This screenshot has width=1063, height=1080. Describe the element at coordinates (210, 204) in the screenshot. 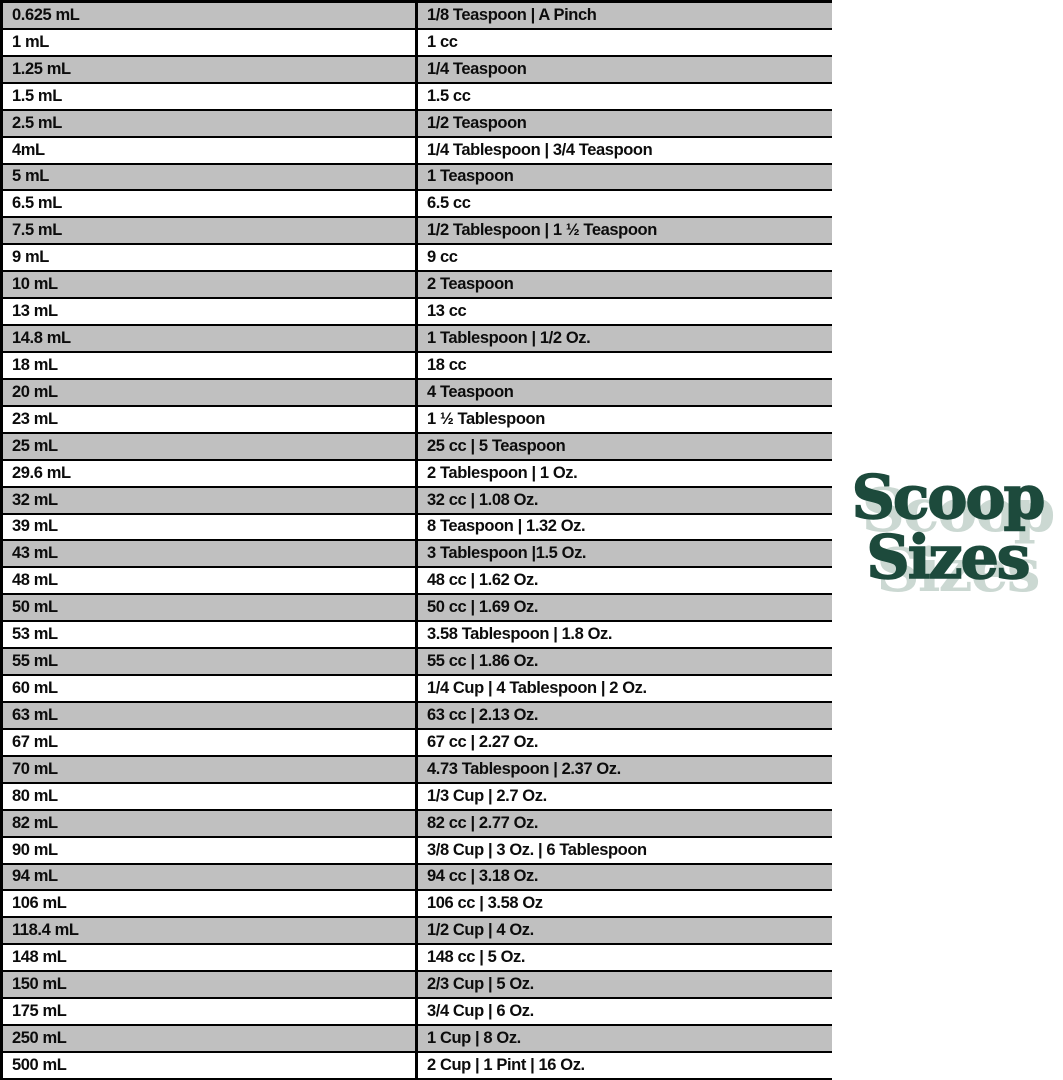

I see `ml-cell: 6.5 mL` at that location.